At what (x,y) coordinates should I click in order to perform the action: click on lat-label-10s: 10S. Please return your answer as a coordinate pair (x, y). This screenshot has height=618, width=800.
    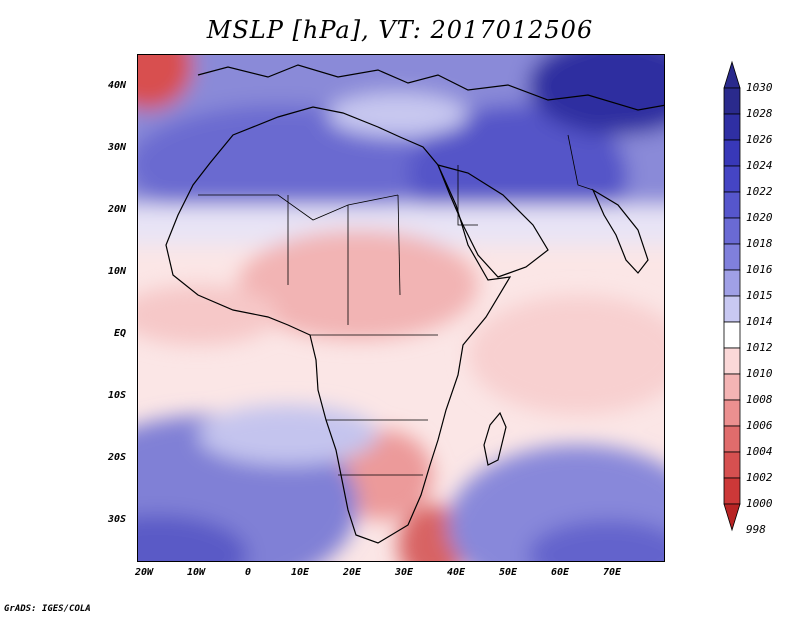
    Looking at the image, I should click on (117, 395).